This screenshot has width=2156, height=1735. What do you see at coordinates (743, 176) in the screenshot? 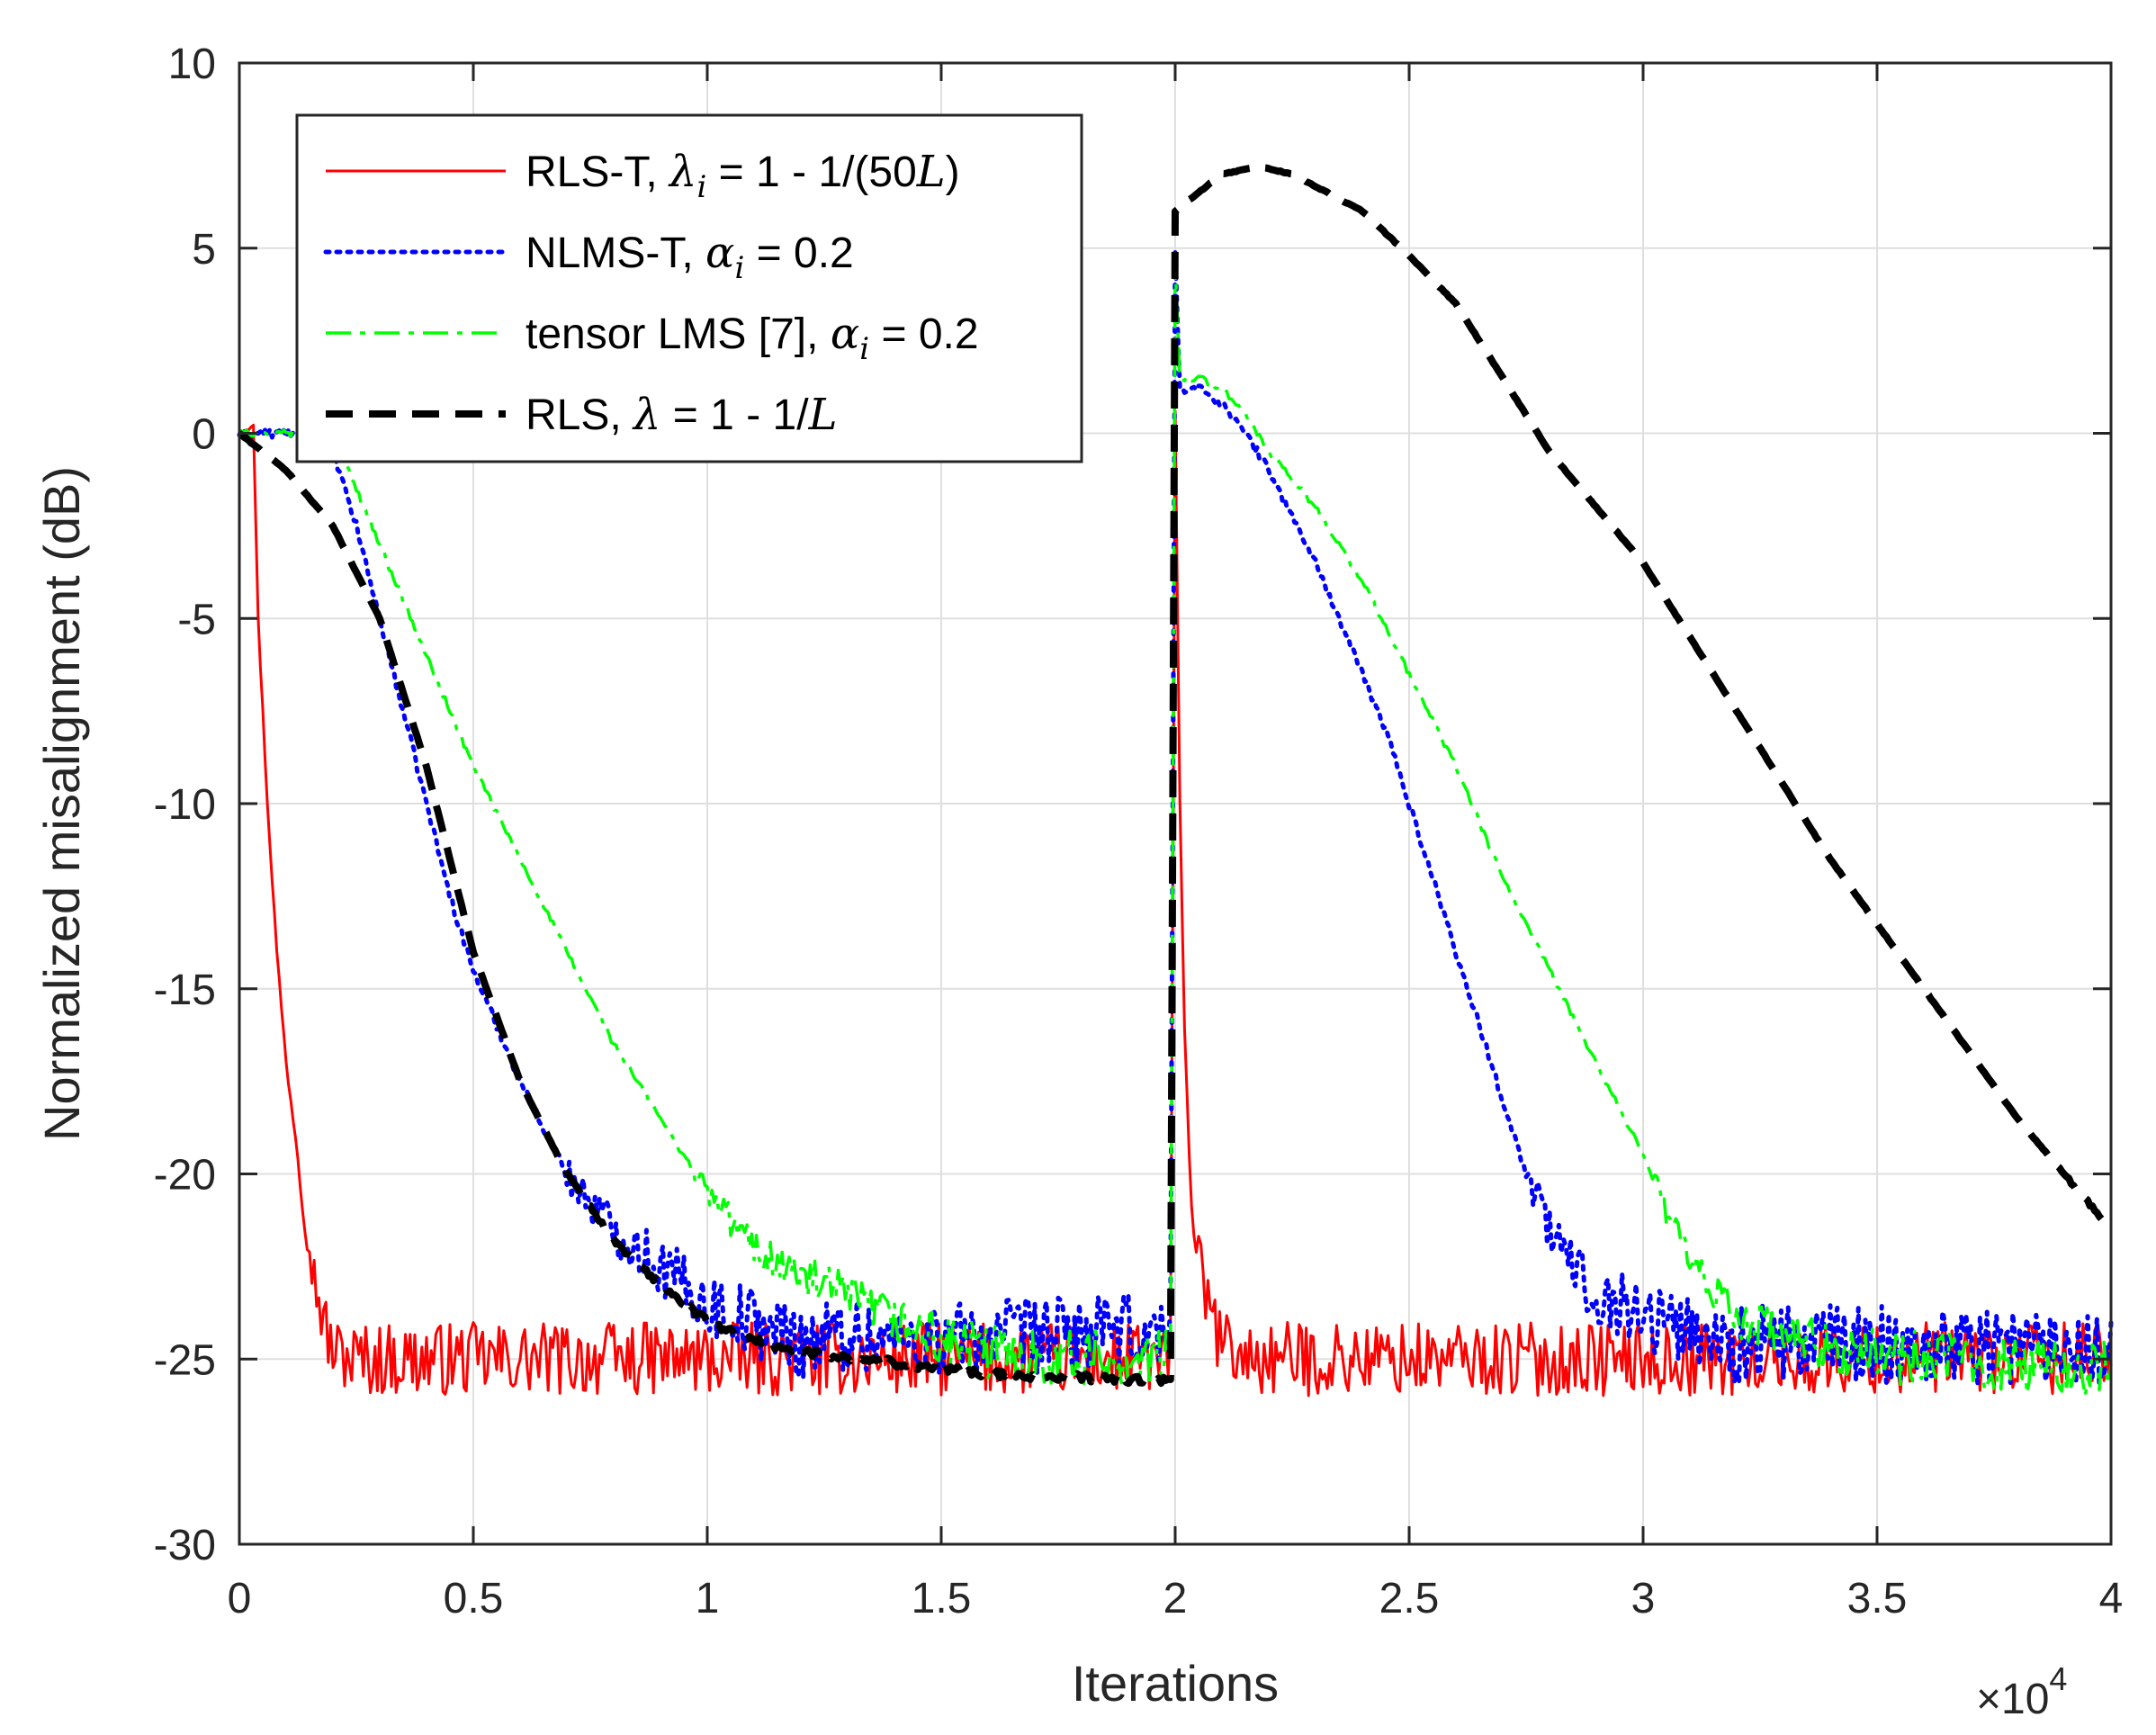
I see `legend-label: RLS-T, λi = 1 - 1/(50L)` at bounding box center [743, 176].